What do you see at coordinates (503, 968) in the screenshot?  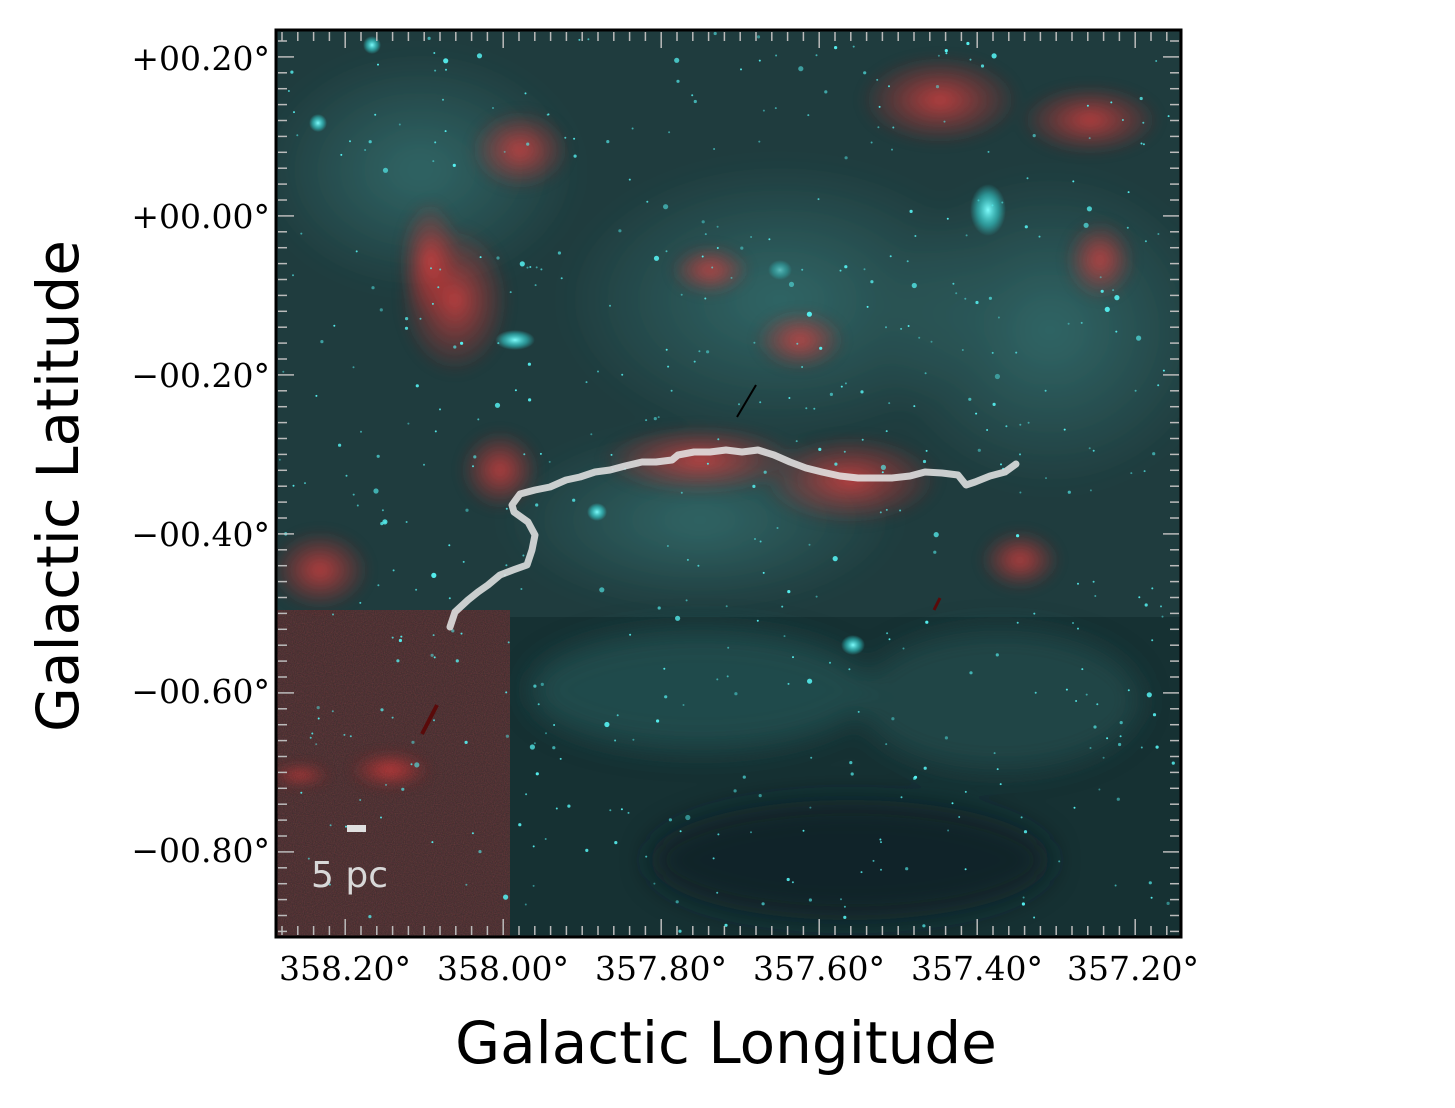 I see `x-tick-label: 358.00°` at bounding box center [503, 968].